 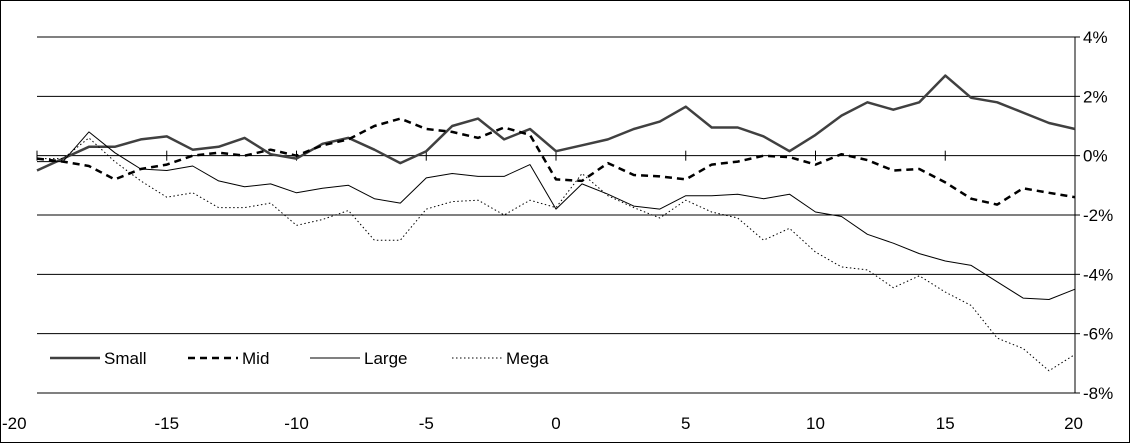 I want to click on y-tick-label: -4%, so click(x=1098, y=274).